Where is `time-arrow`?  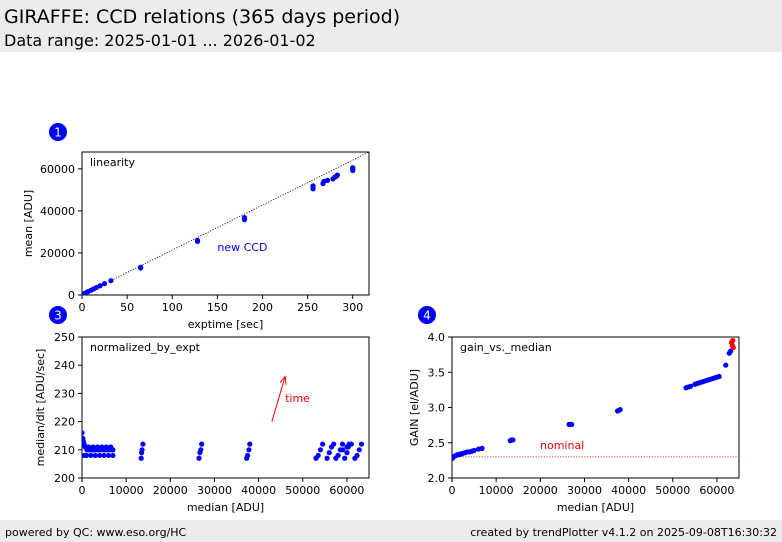 time-arrow is located at coordinates (278, 399).